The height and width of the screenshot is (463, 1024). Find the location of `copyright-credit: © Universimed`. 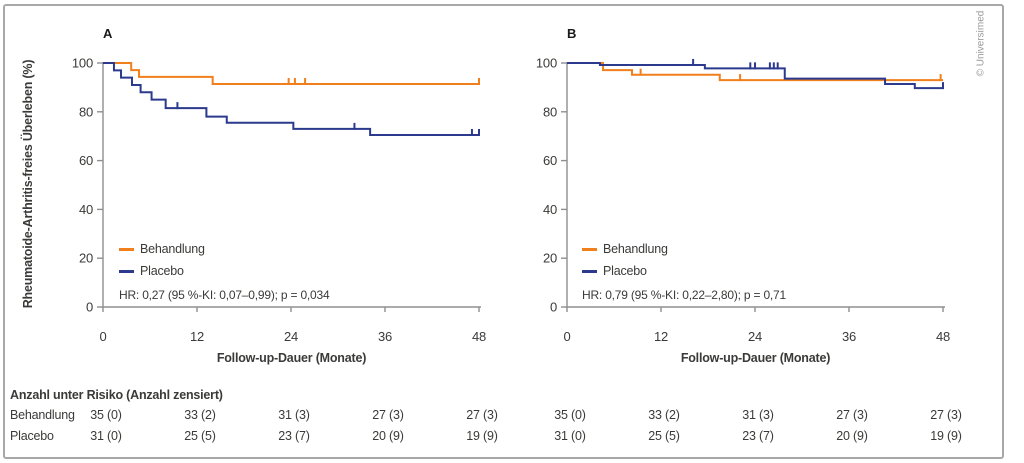

copyright-credit: © Universimed is located at coordinates (981, 43).